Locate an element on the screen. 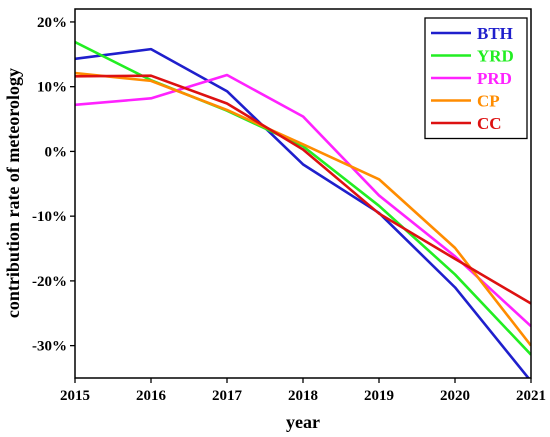 The width and height of the screenshot is (550, 437). legend-label-prd: PRD is located at coordinates (494, 78).